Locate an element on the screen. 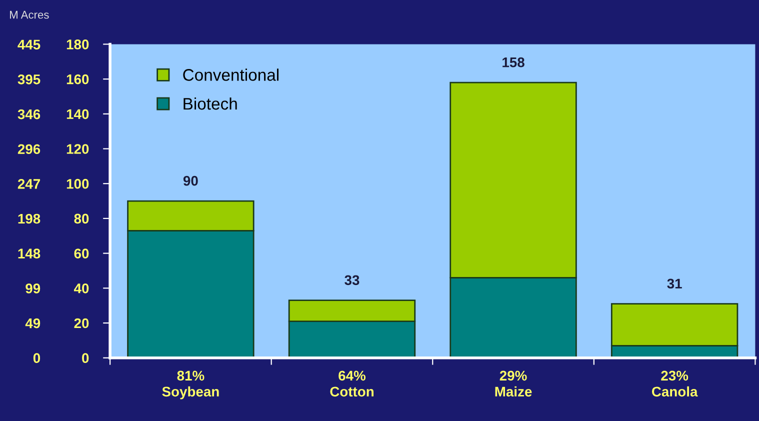 This screenshot has width=759, height=421. y-tick-label: 20 is located at coordinates (81, 323).